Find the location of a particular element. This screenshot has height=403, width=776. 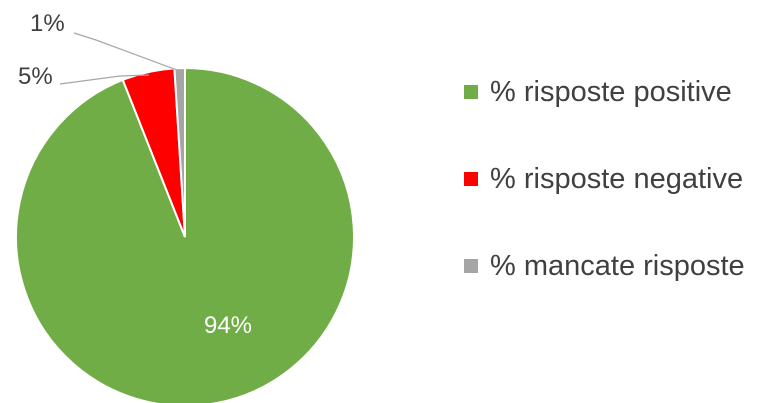

legend-label-negative: % risposte negative is located at coordinates (617, 178).